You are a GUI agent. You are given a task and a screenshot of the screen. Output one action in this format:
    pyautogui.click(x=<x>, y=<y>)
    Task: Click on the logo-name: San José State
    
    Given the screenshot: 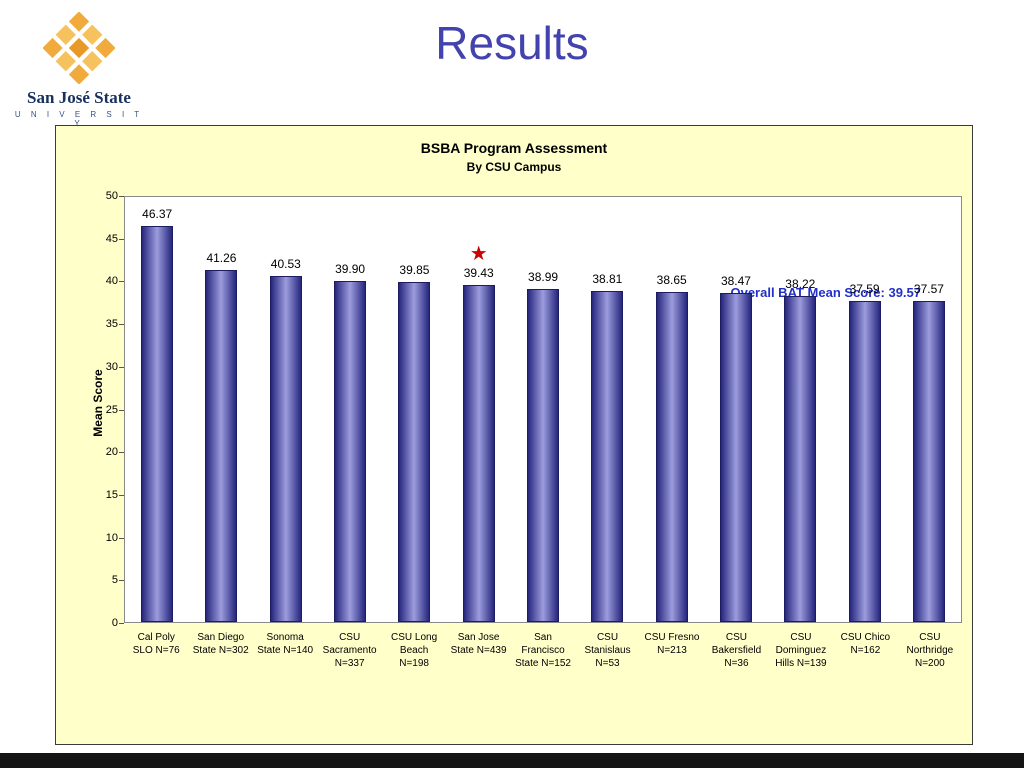 What is the action you would take?
    pyautogui.click(x=79, y=97)
    